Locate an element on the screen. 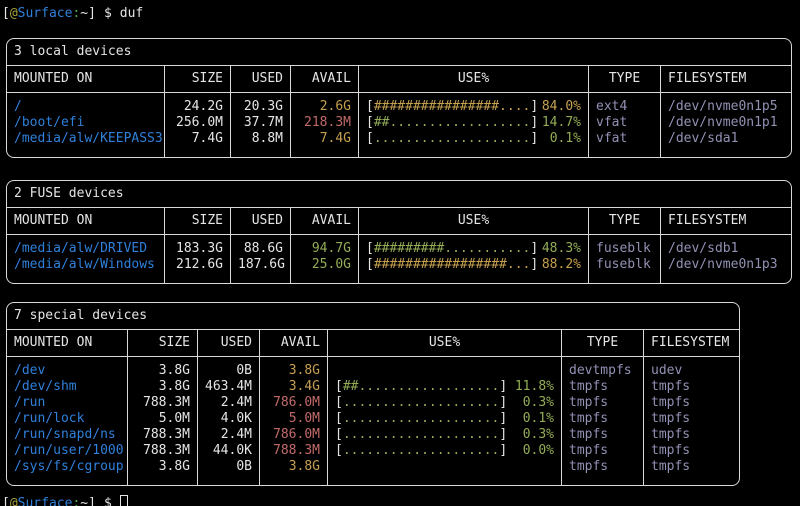 The width and height of the screenshot is (800, 506). usage-bar-cell: [################....] 84.0% is located at coordinates (474, 104).